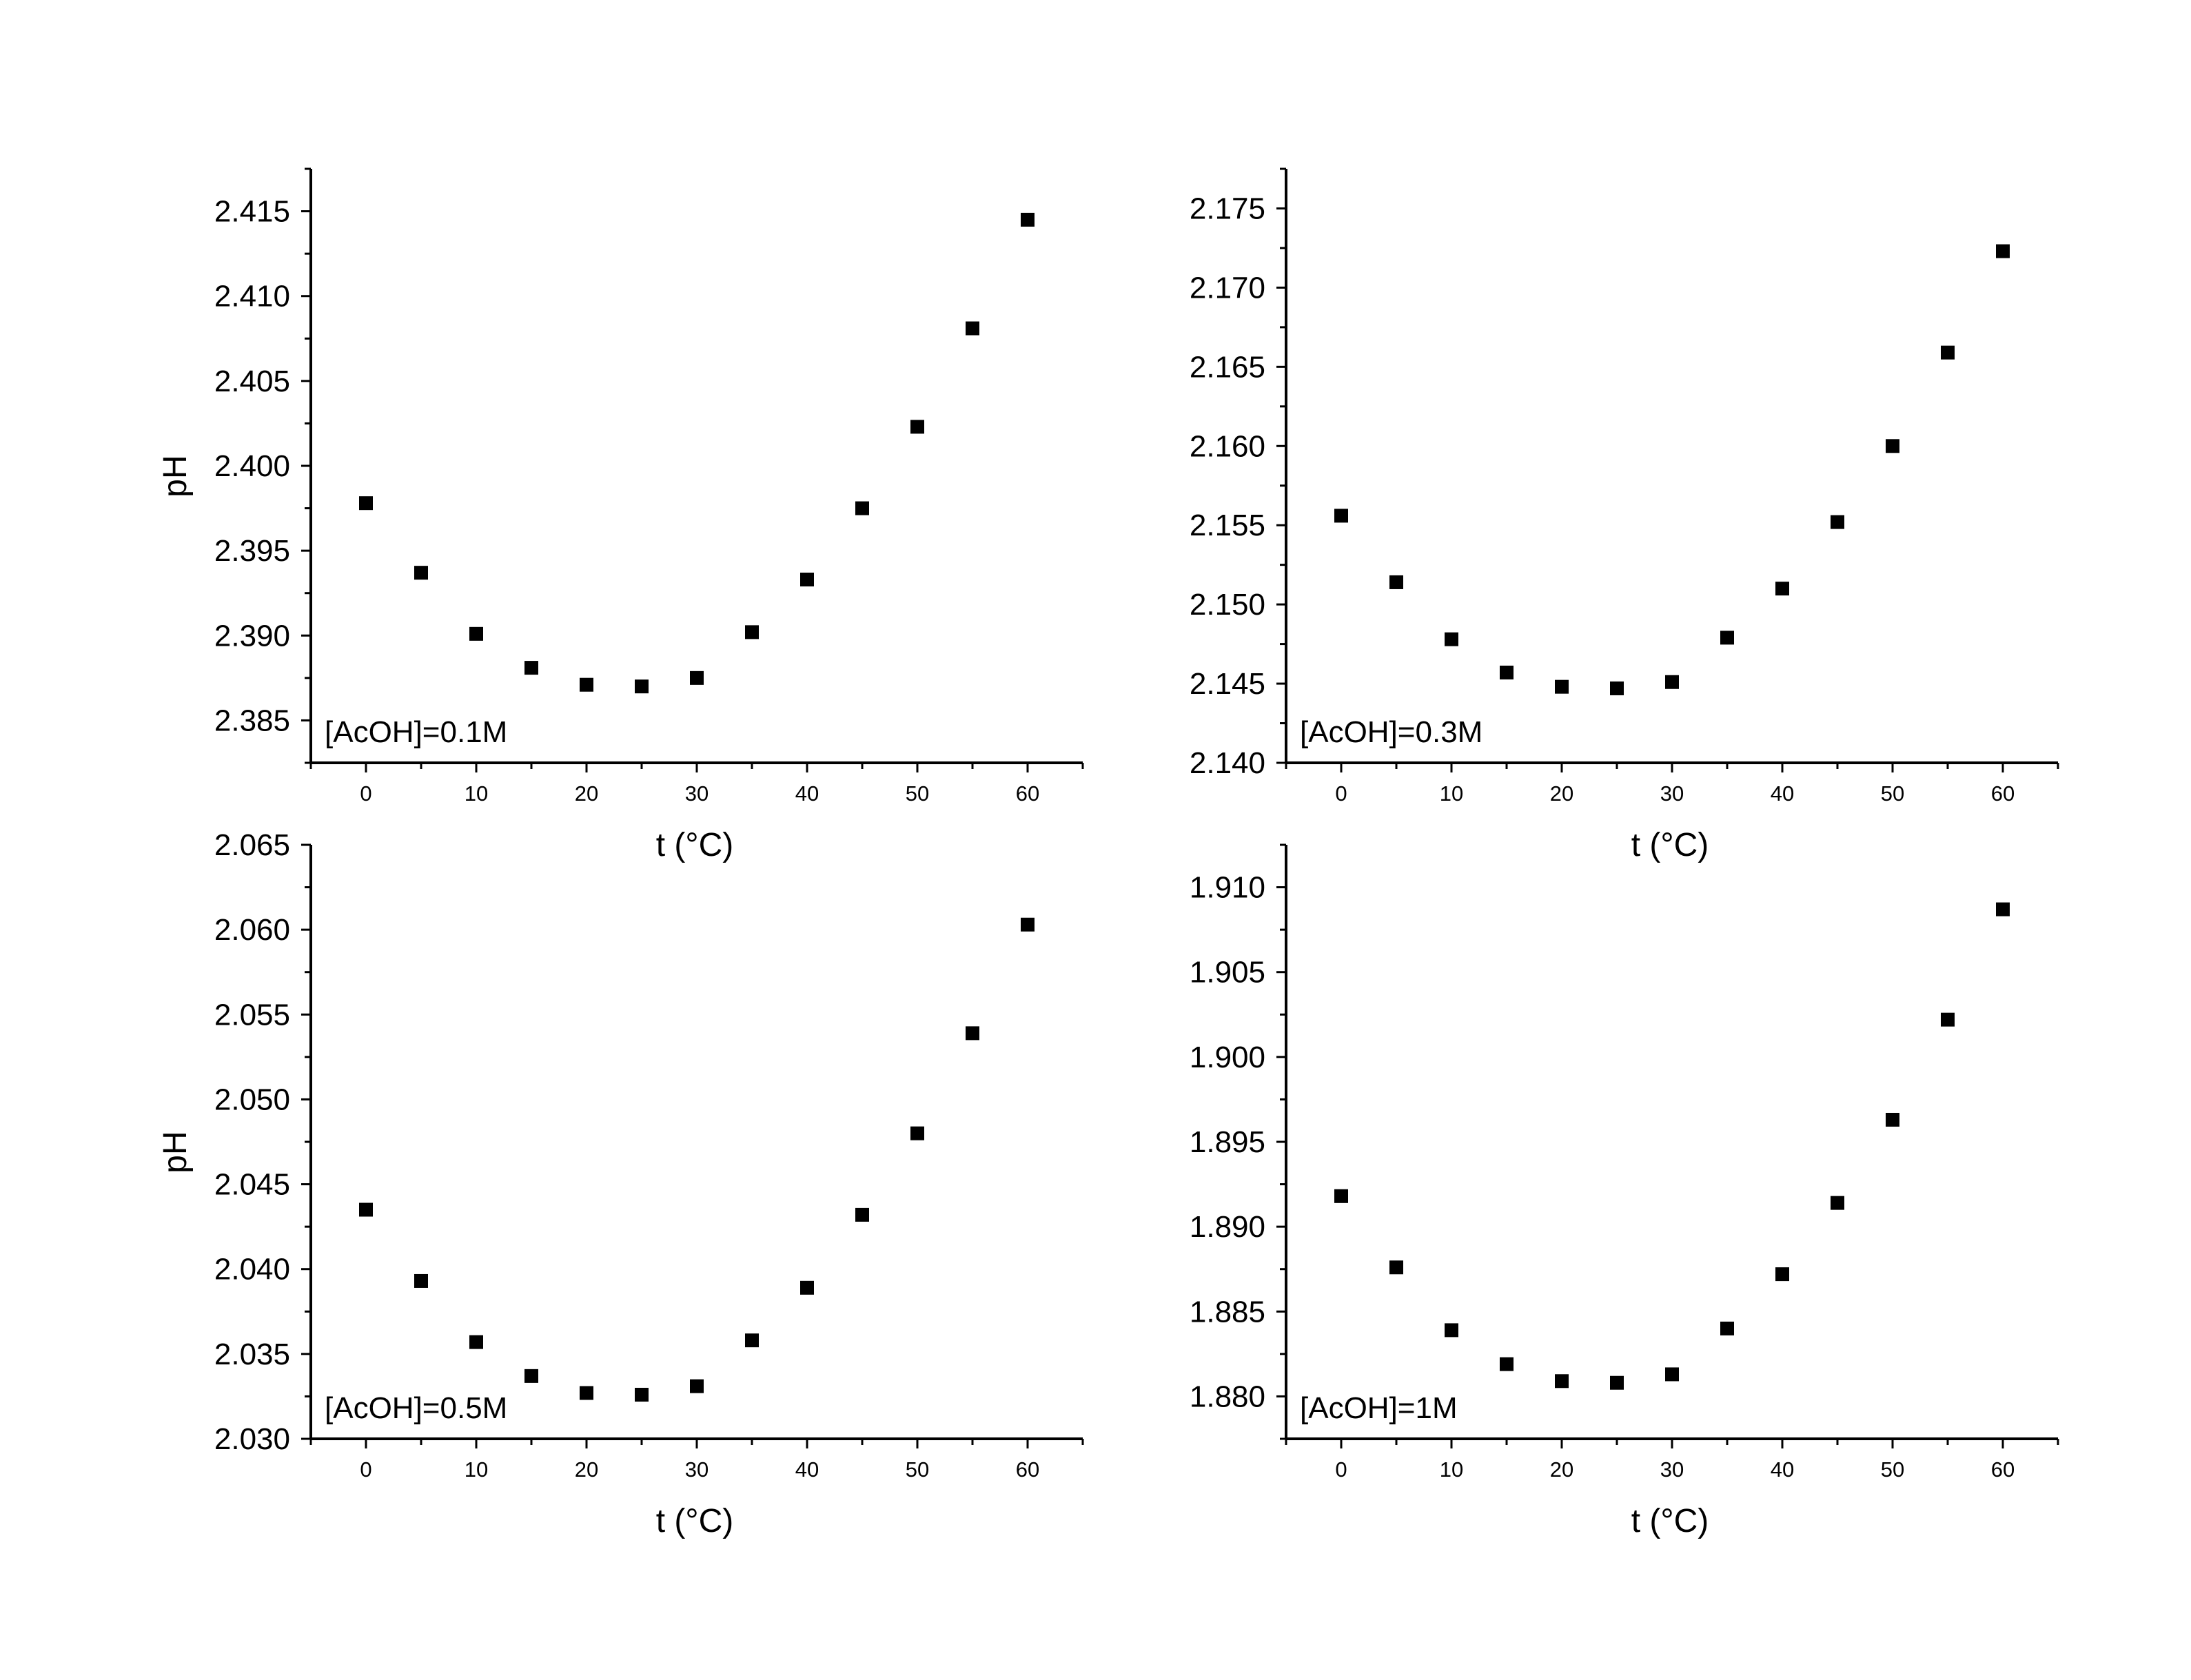  What do you see at coordinates (1379, 1408) in the screenshot?
I see `panel-annotation: [AcOH]=1M` at bounding box center [1379, 1408].